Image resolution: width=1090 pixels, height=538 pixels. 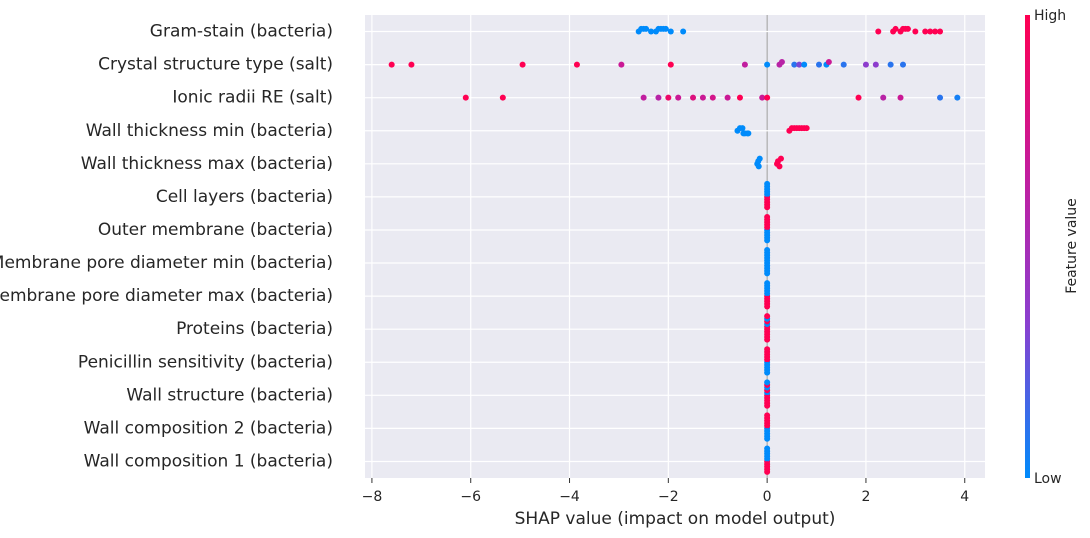 What do you see at coordinates (208, 428) in the screenshot?
I see `y-tick-label: Wall composition 2 (bacteria)` at bounding box center [208, 428].